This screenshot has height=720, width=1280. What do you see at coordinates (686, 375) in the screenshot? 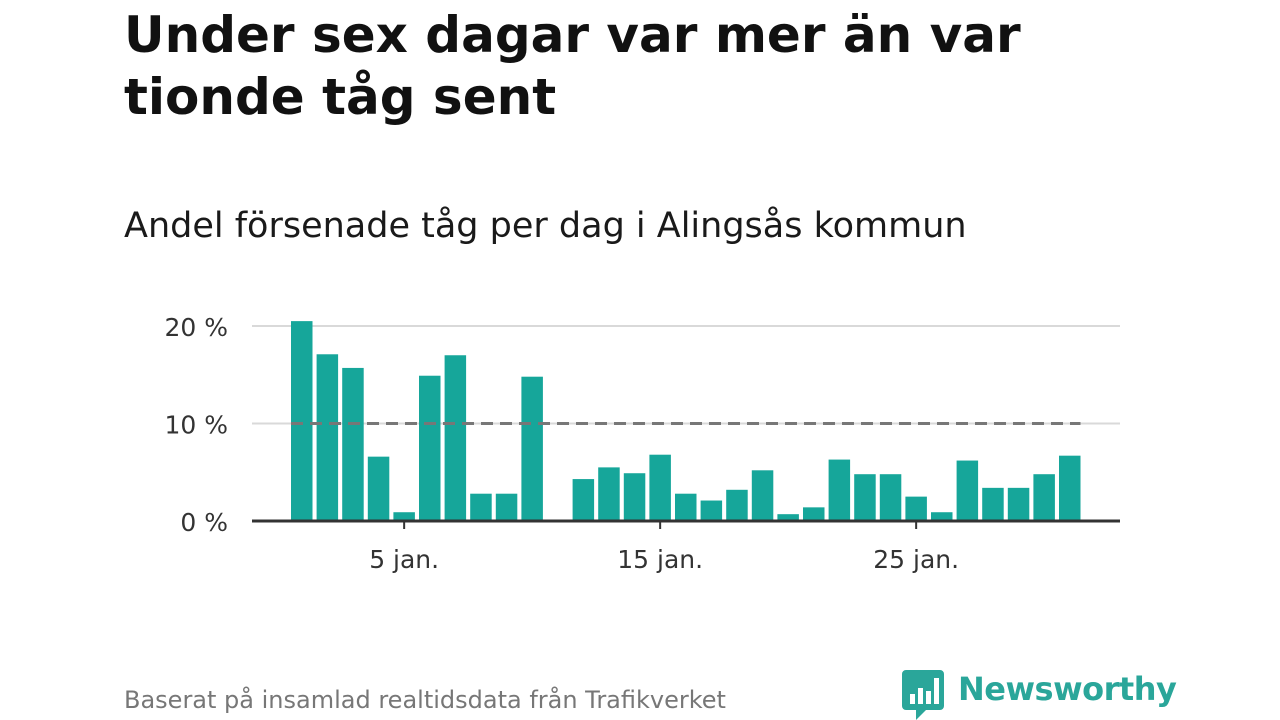
I see `grid-lines` at bounding box center [686, 375].